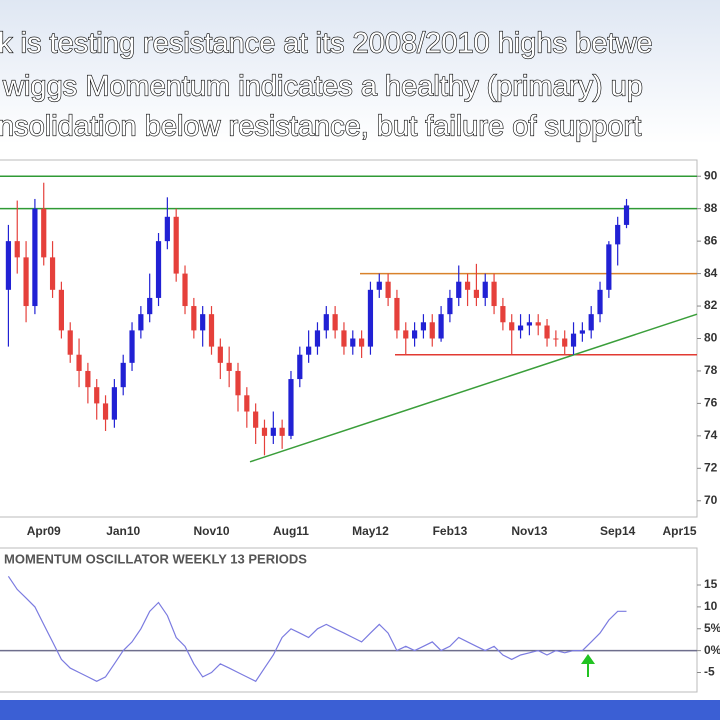 The width and height of the screenshot is (720, 720). What do you see at coordinates (155, 558) in the screenshot?
I see `panel-title: MOMENTUM OSCILLATOR WEEKLY 13 PERIODS` at bounding box center [155, 558].